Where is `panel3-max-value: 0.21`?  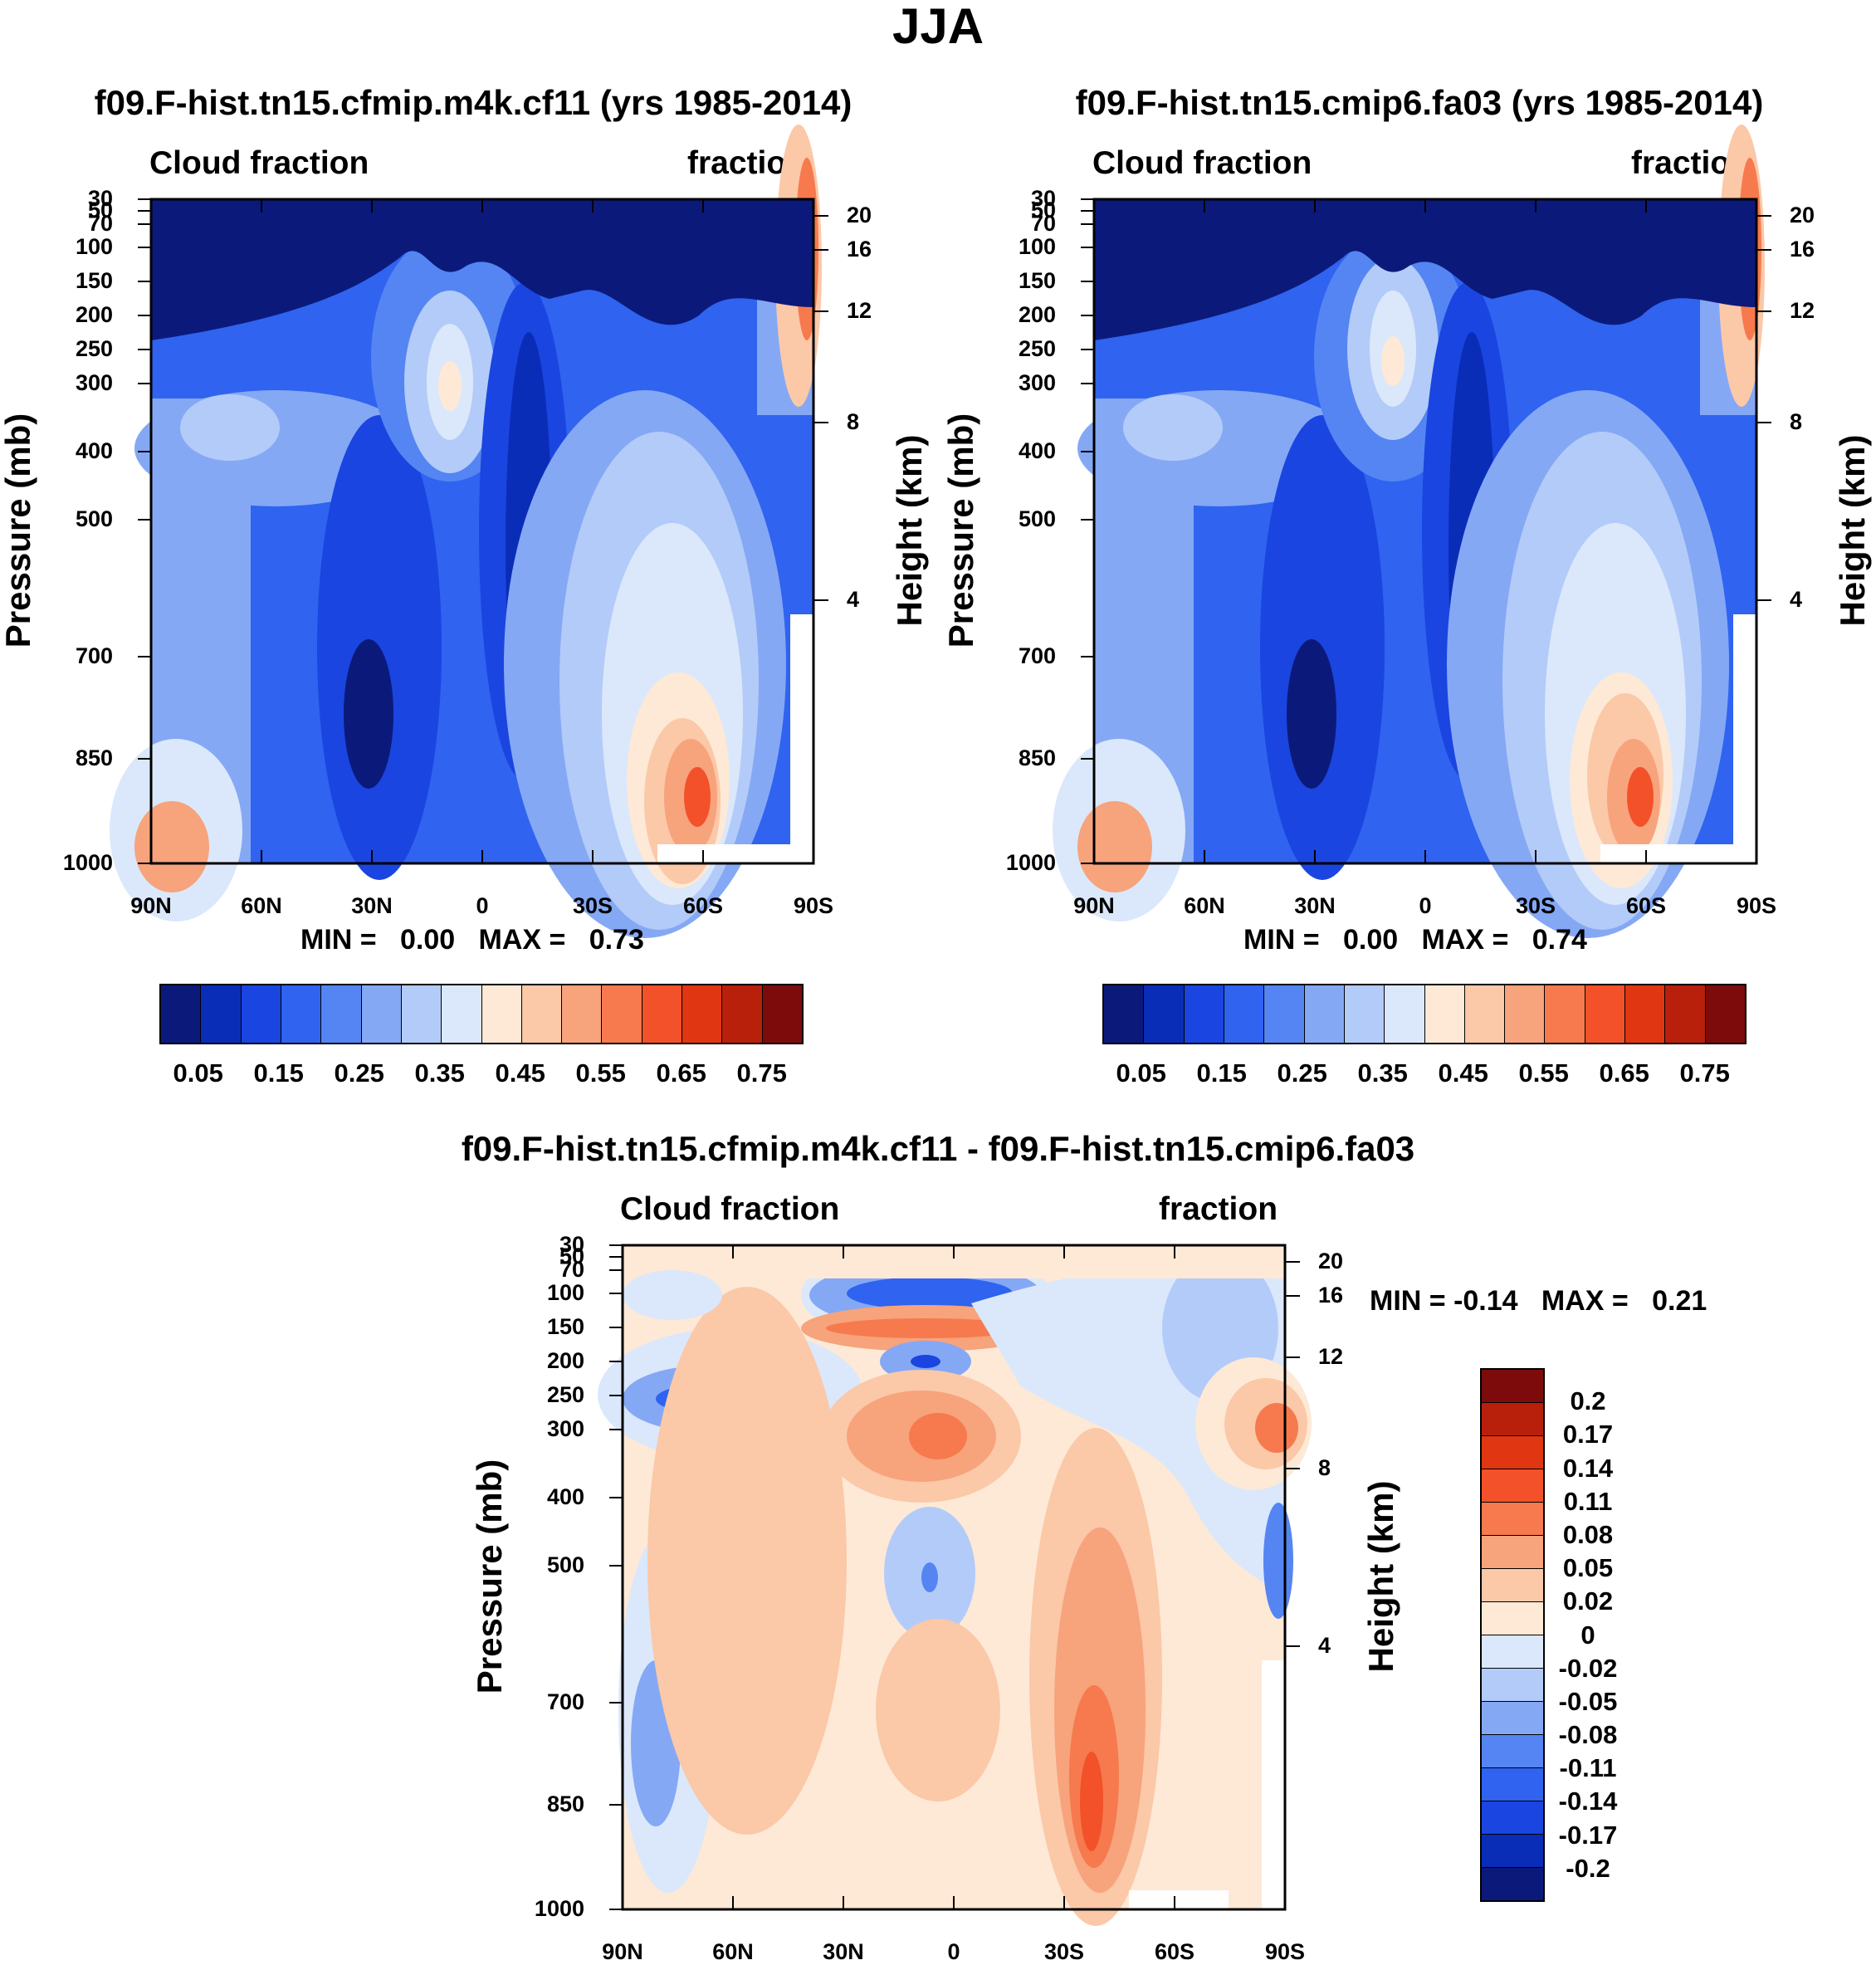 panel3-max-value: 0.21 is located at coordinates (1679, 1301).